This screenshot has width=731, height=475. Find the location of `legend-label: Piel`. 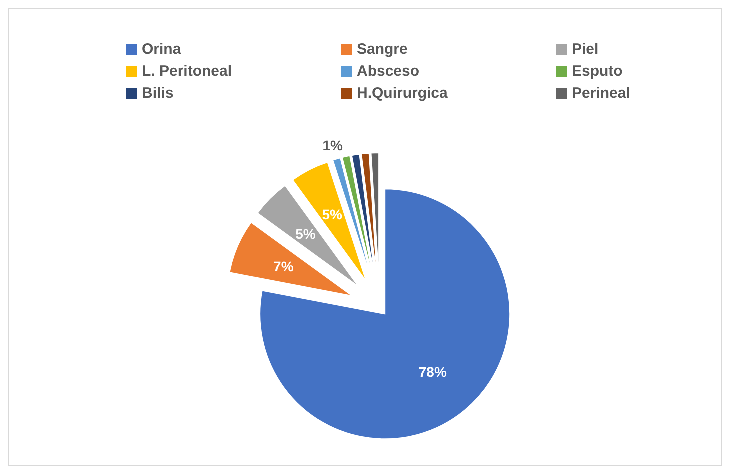

legend-label: Piel is located at coordinates (585, 49).